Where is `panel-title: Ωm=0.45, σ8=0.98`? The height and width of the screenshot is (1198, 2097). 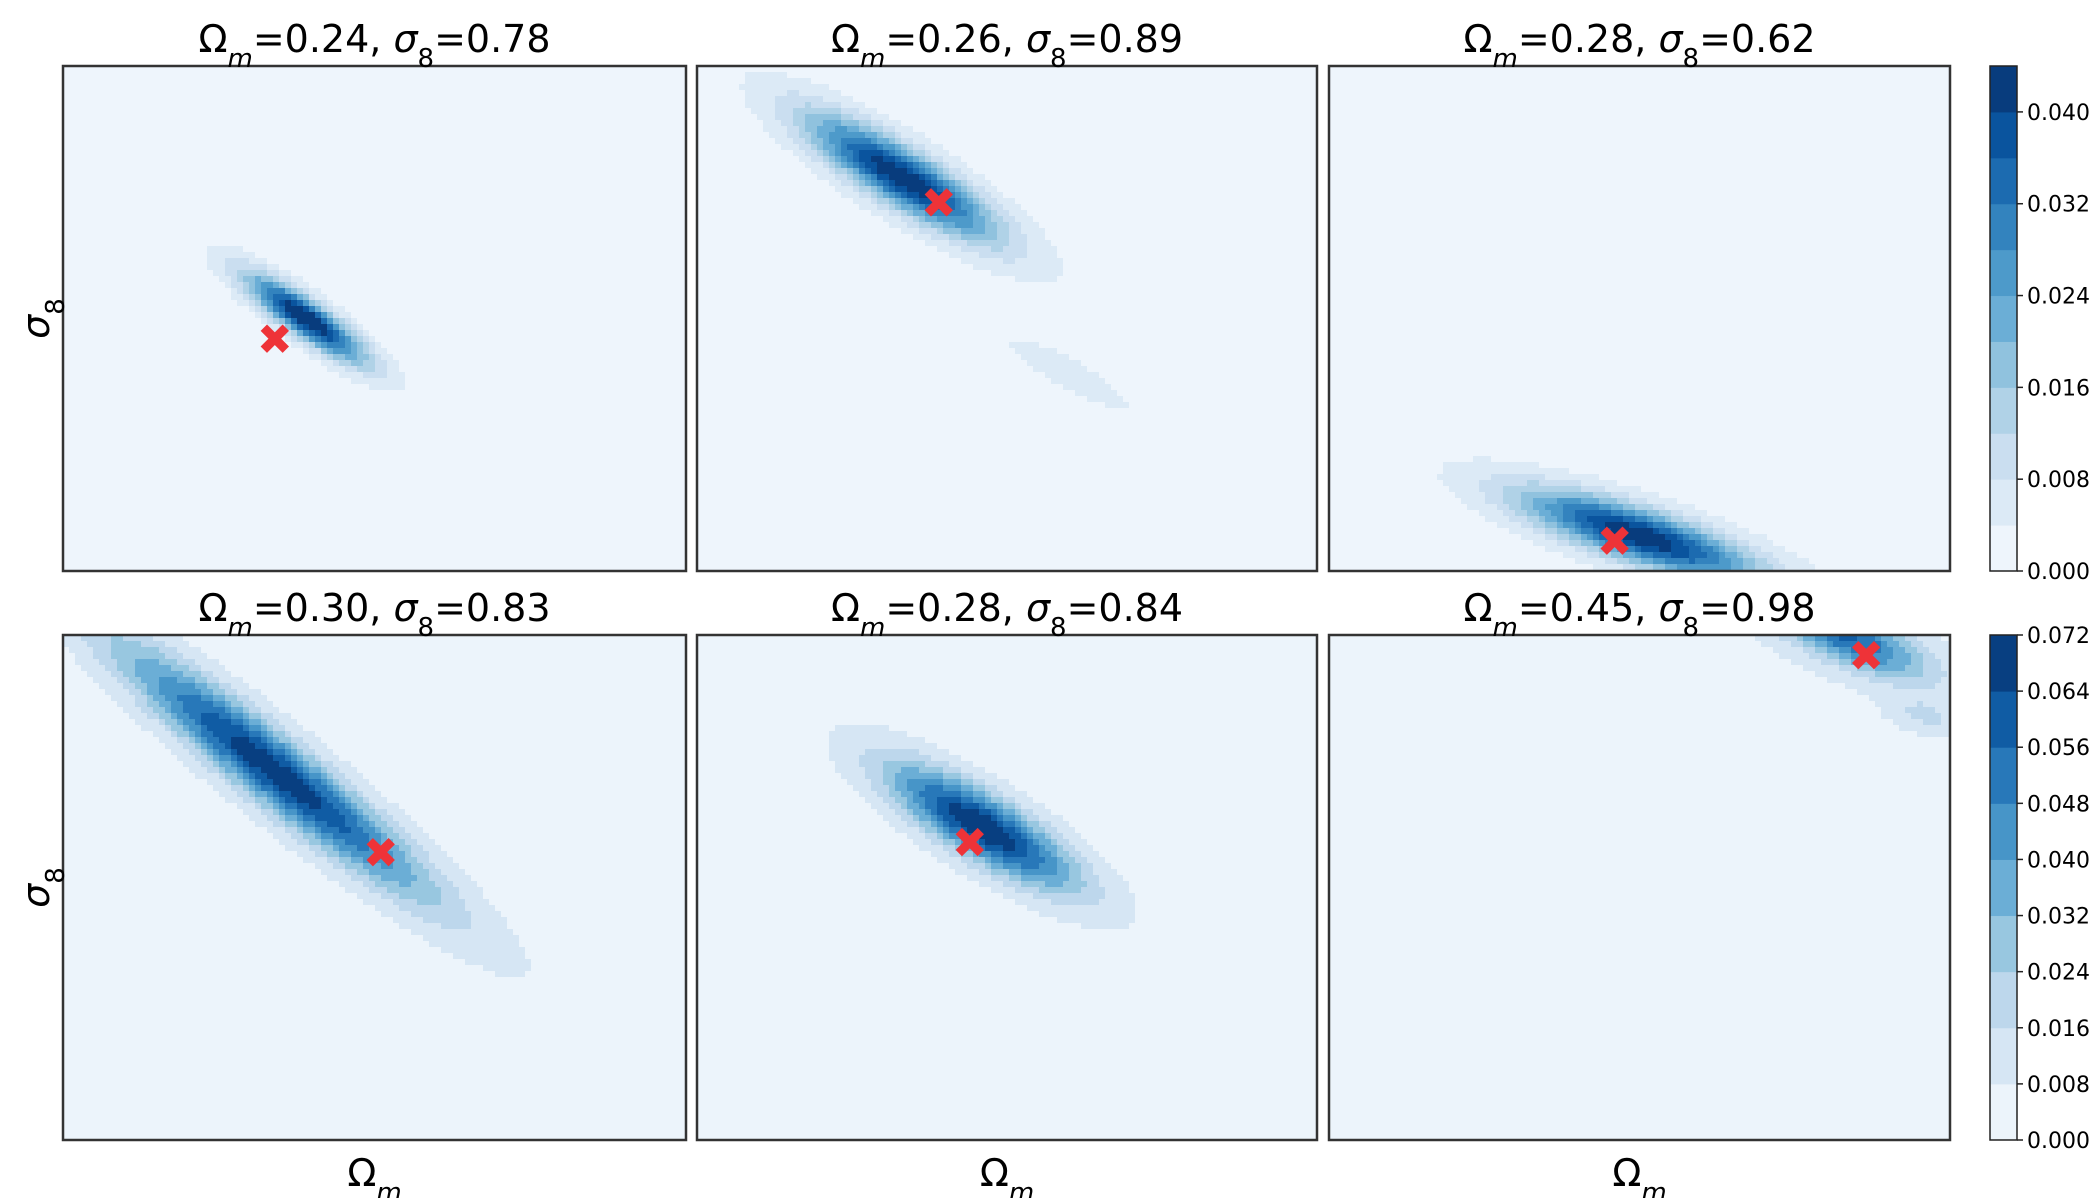 panel-title: Ωm=0.45, σ8=0.98 is located at coordinates (1639, 614).